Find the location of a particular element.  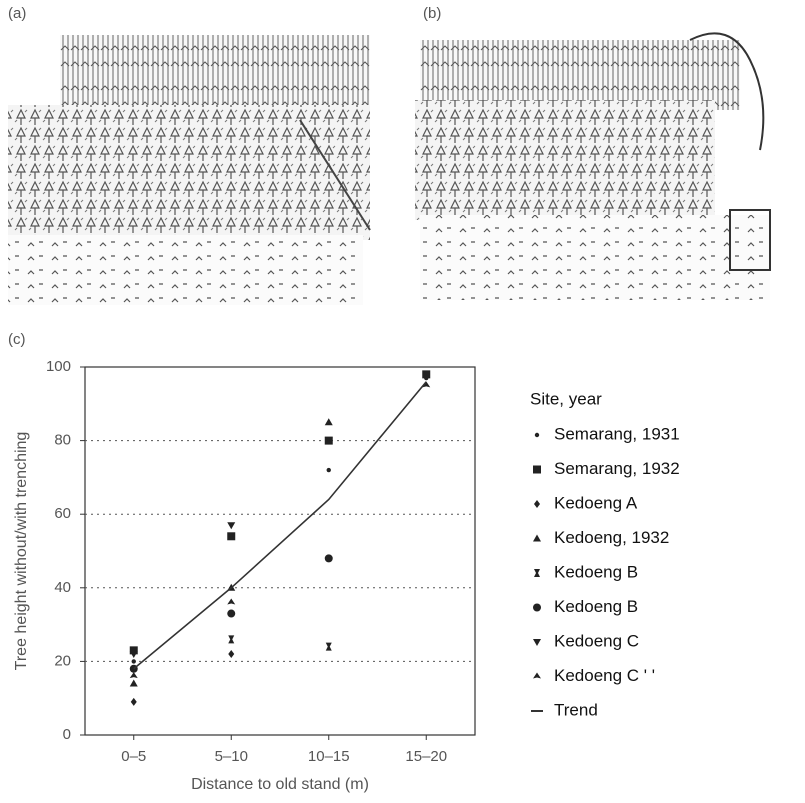

x-axis-label: Distance to old stand (m) is located at coordinates (280, 784).